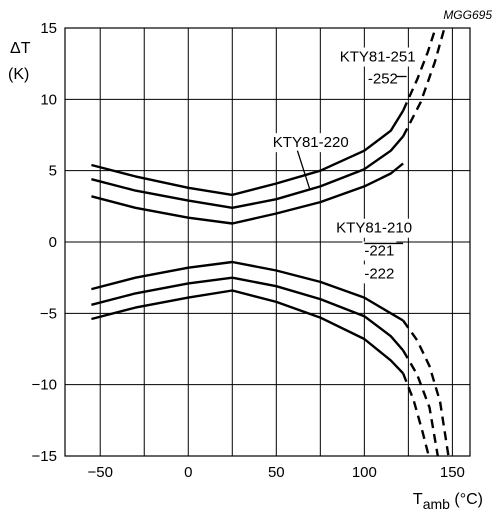 The height and width of the screenshot is (517, 496). I want to click on x-tick-label: 150, so click(452, 472).